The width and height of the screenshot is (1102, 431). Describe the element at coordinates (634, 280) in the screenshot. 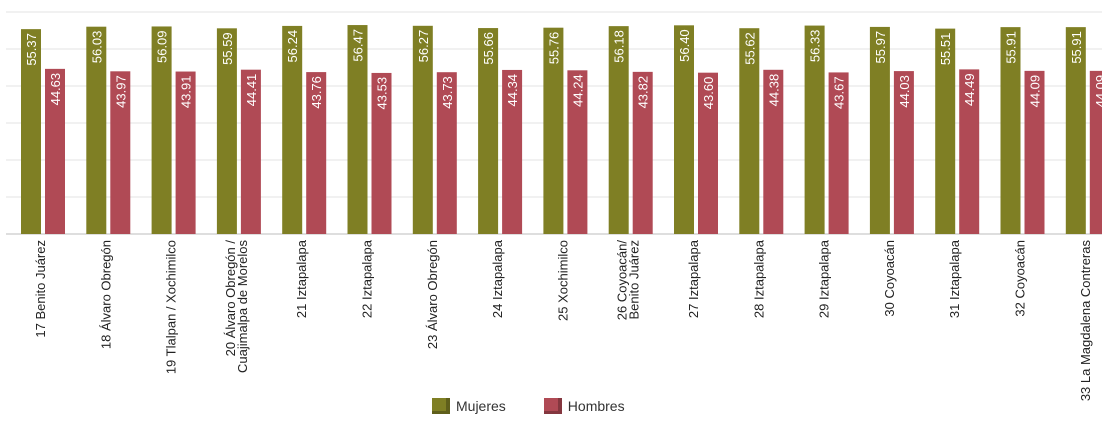

I see `category-label-line: Benito Juárez` at that location.